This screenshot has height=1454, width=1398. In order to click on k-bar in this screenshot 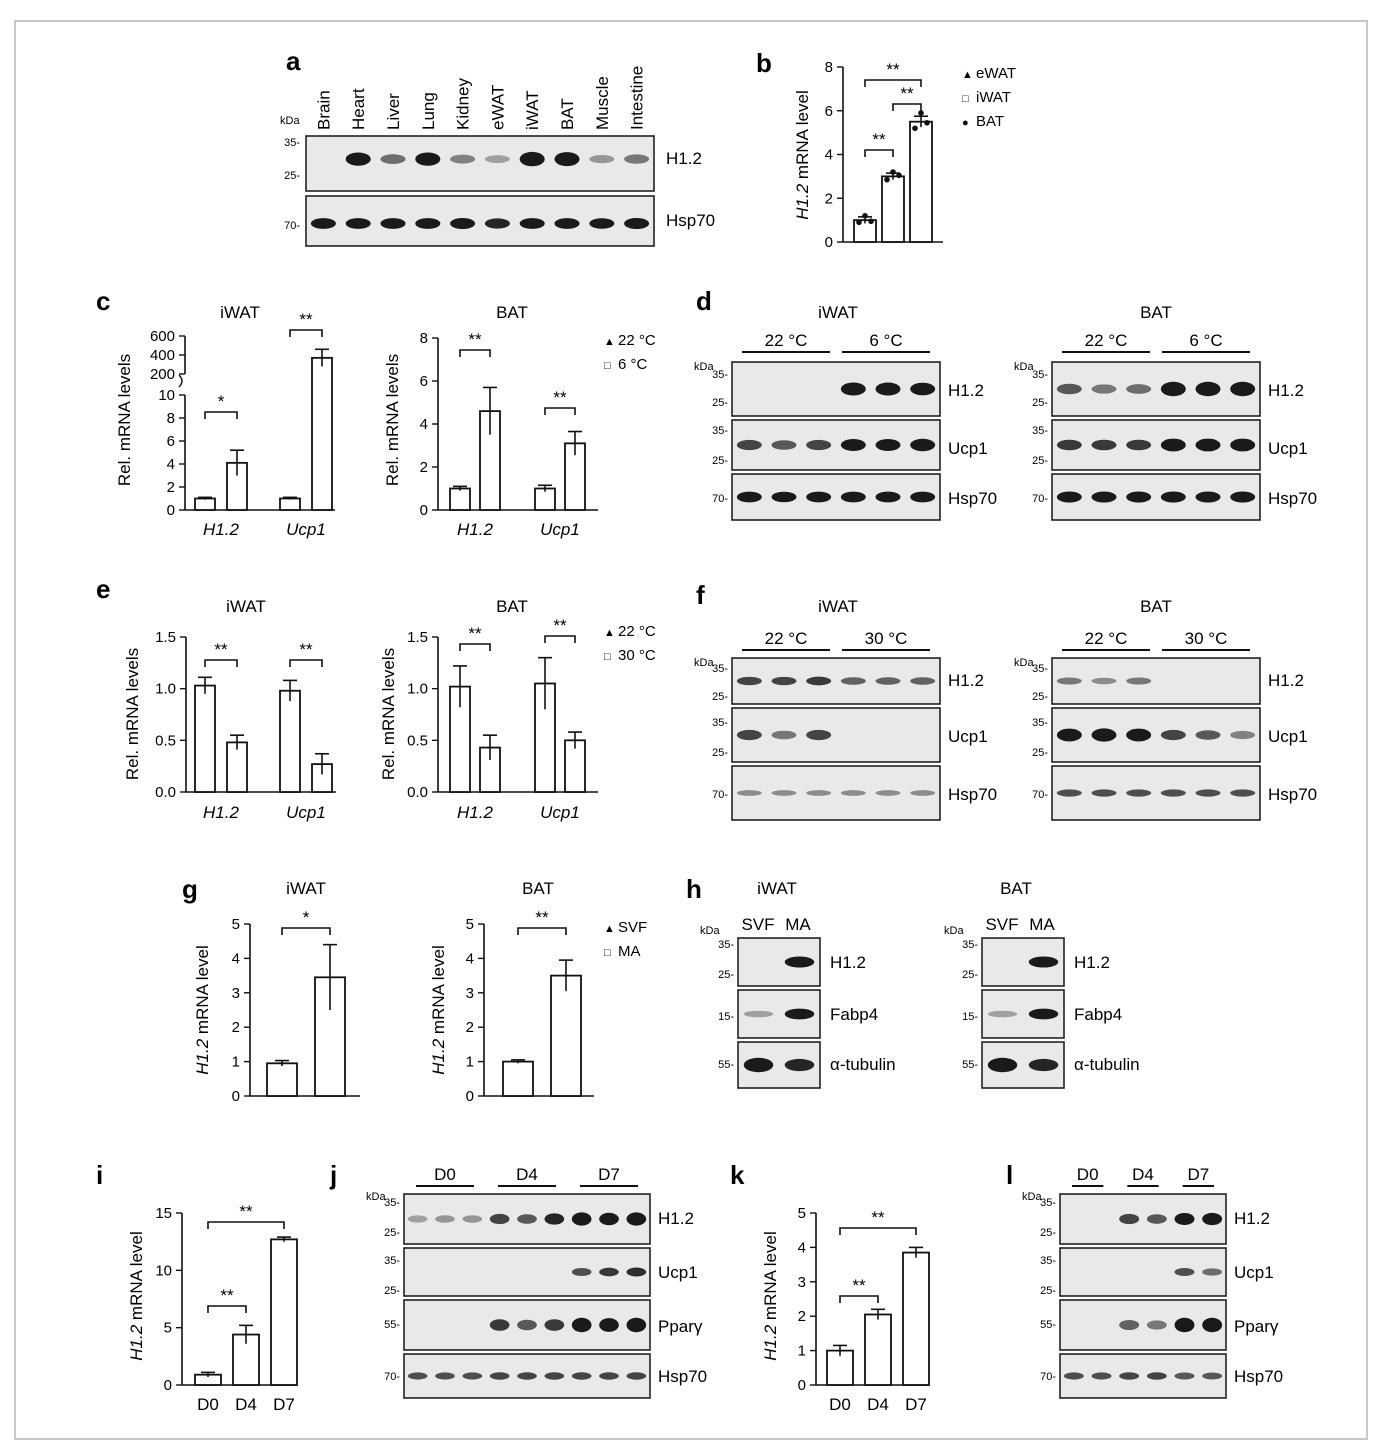, I will do `click(916, 1318)`.